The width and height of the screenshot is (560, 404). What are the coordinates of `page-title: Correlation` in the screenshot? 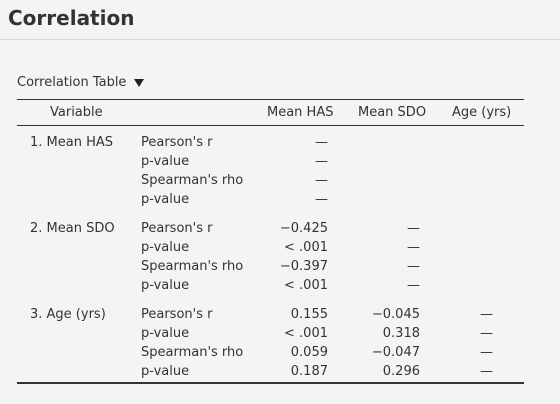 It's located at (71, 18).